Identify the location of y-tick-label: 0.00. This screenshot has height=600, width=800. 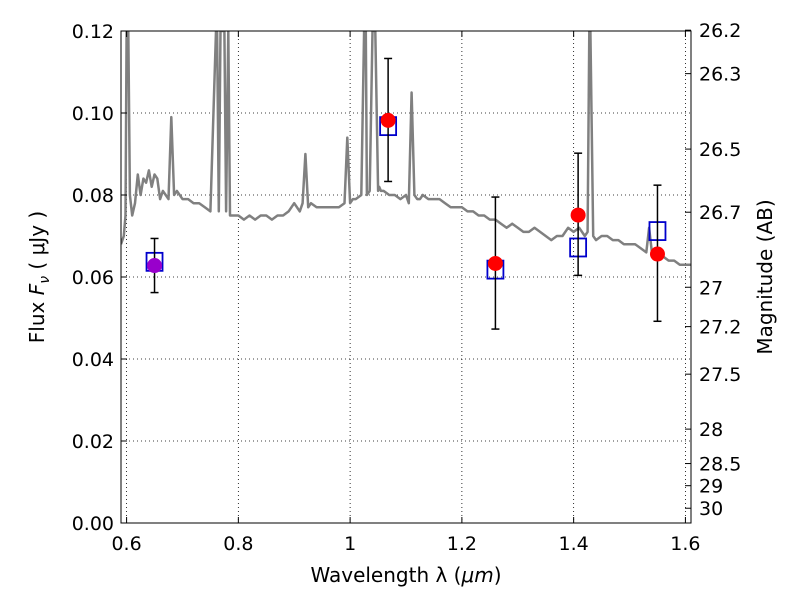
(93, 524).